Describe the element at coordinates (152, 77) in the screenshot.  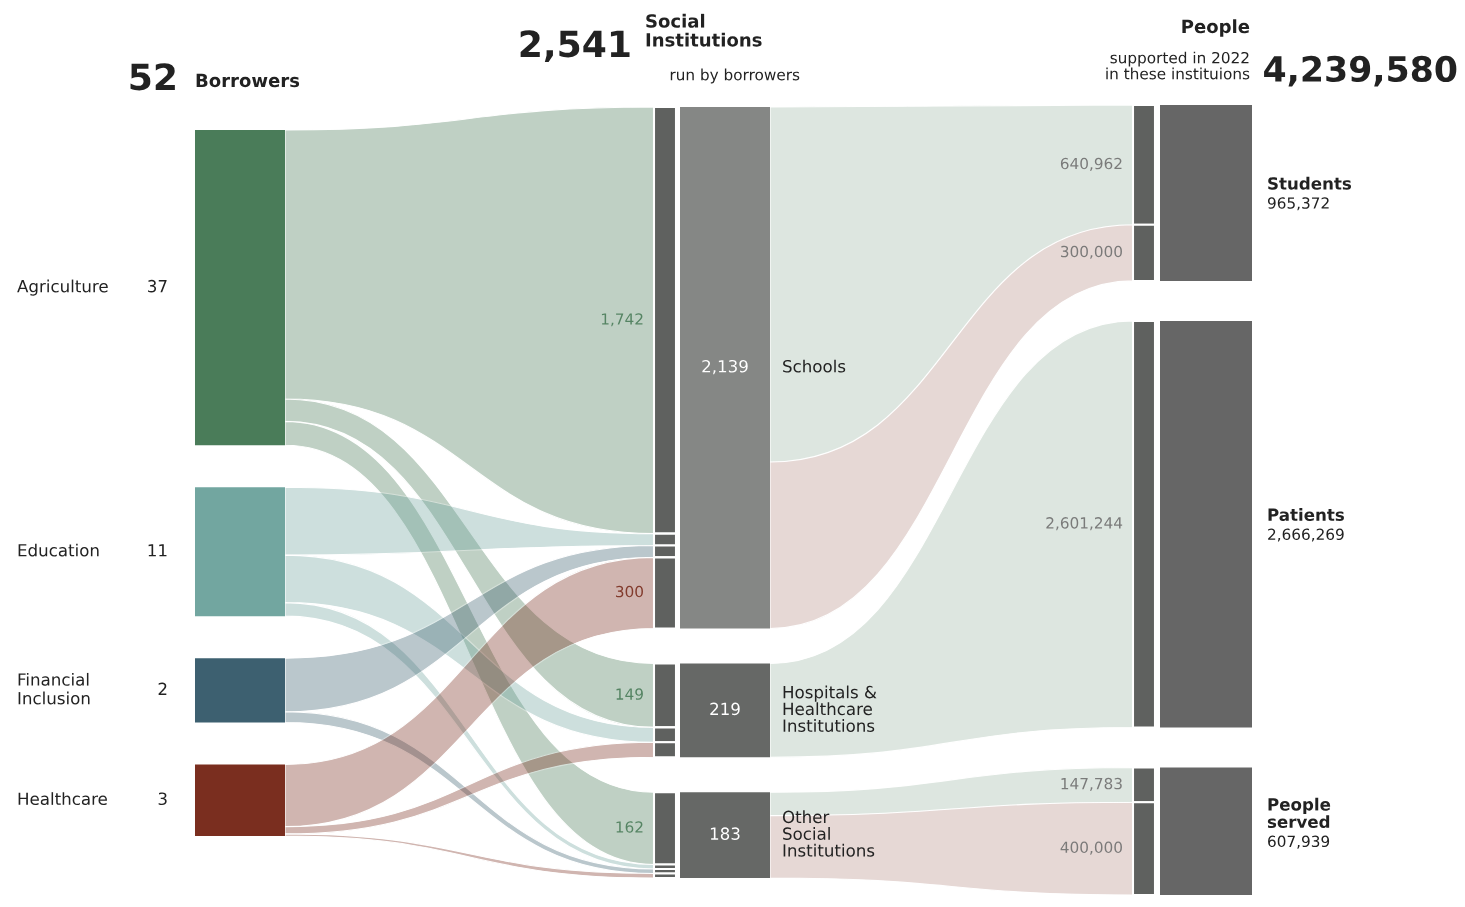
I see `text: 52` at that location.